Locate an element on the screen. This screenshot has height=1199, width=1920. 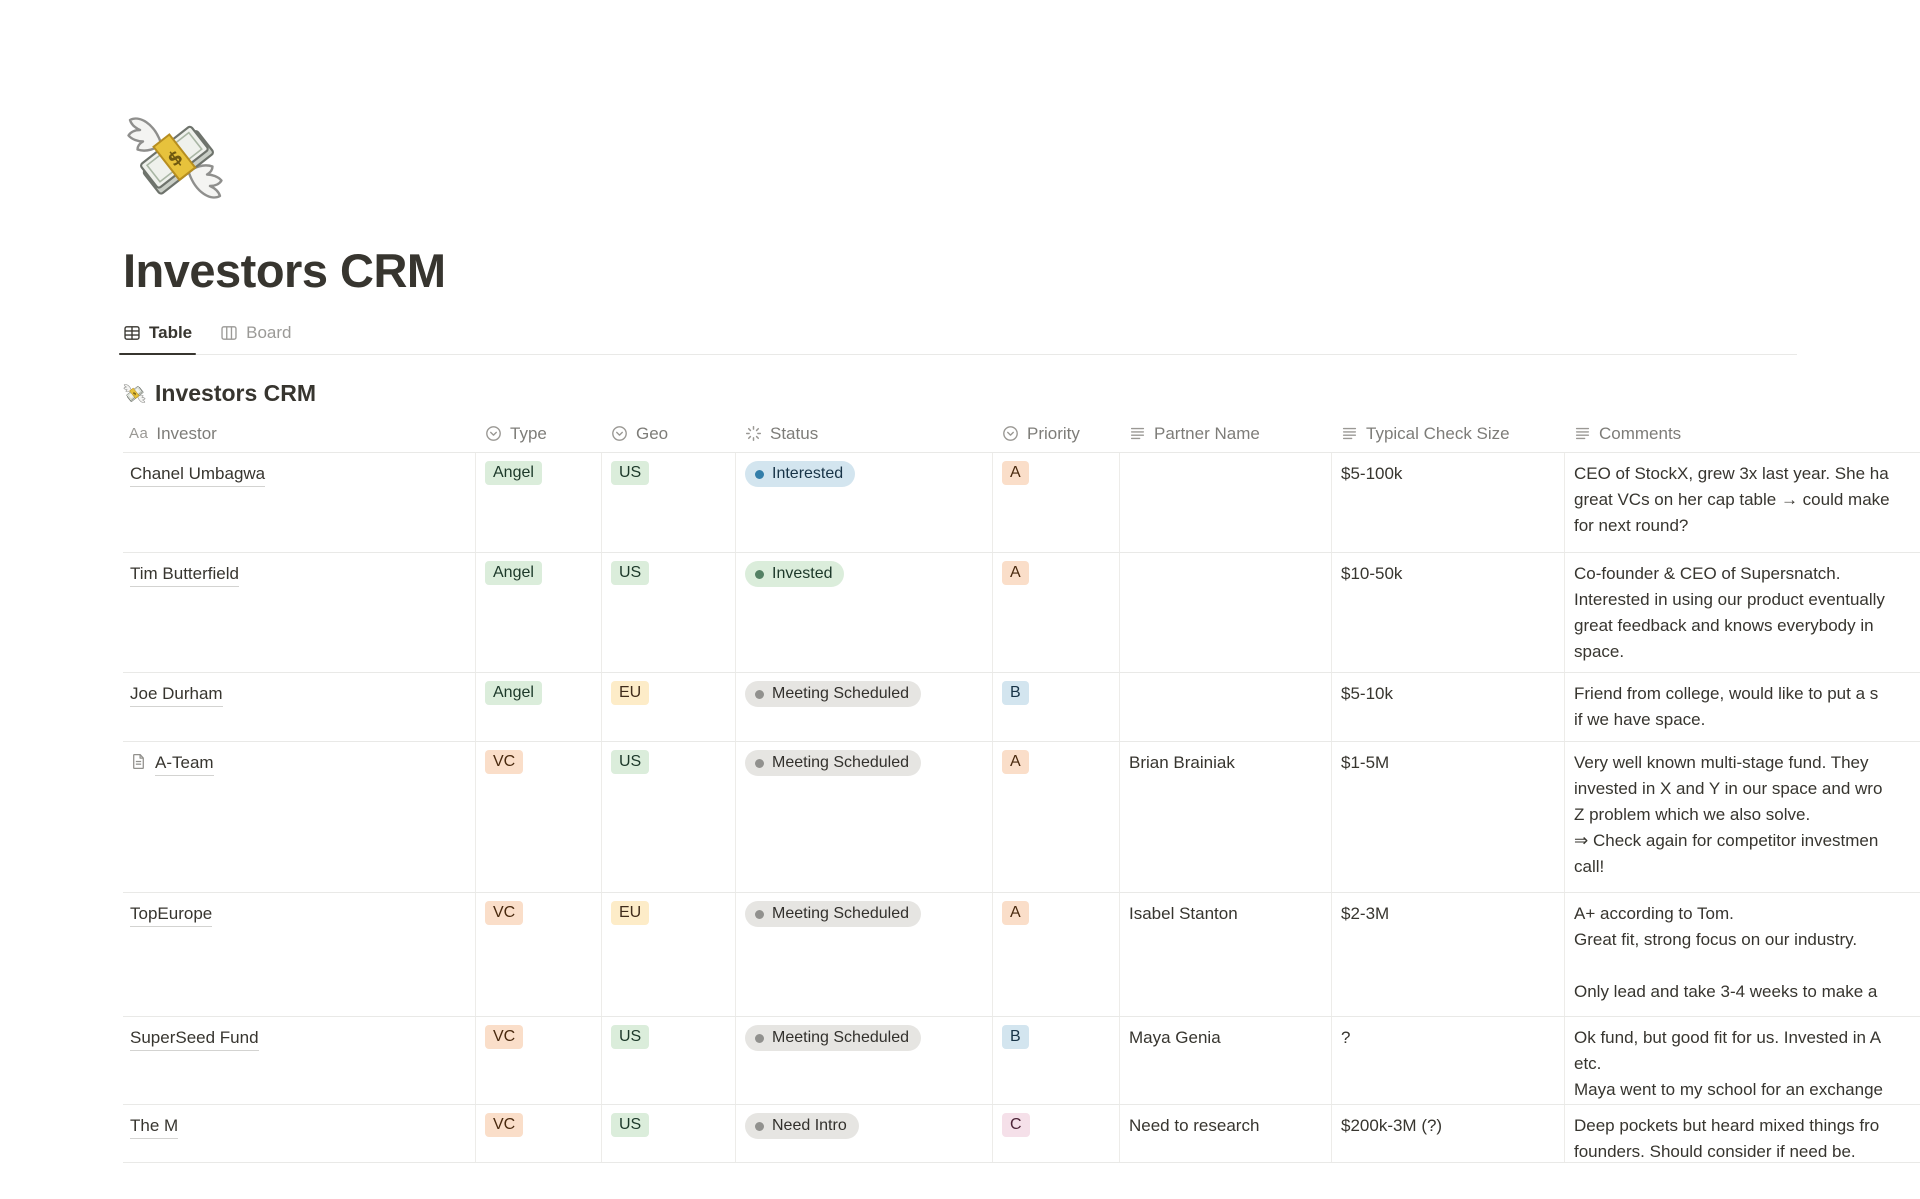
investor-page-link: A-Team is located at coordinates (184, 763).